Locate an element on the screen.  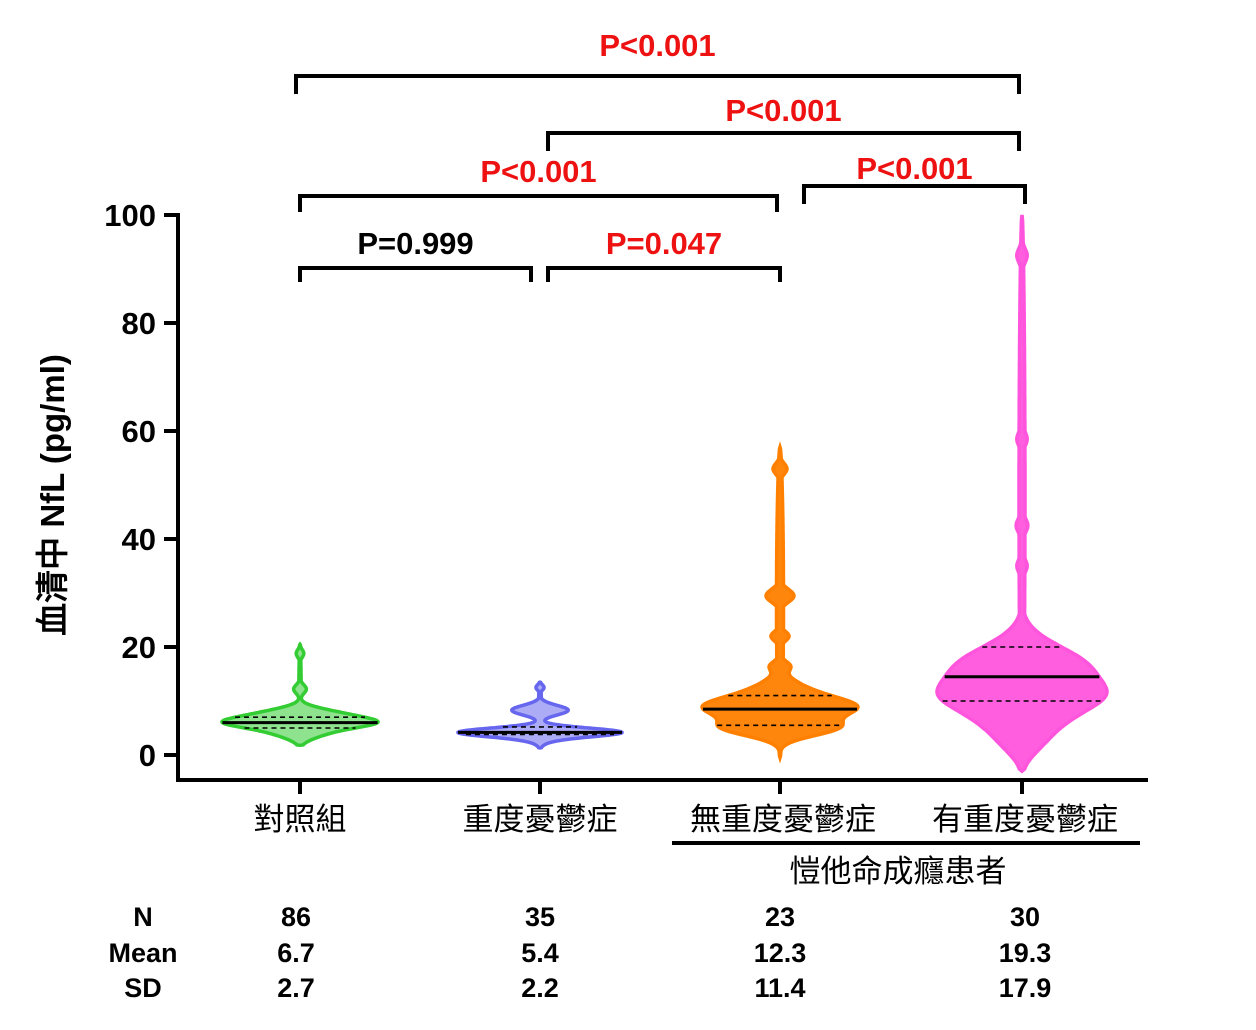
x-tick-label: 無重度憂鬱症 is located at coordinates (783, 819).